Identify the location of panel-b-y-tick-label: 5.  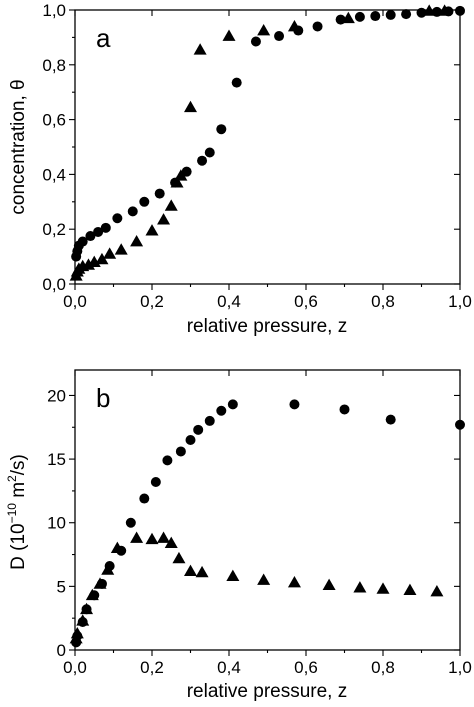
(61, 586).